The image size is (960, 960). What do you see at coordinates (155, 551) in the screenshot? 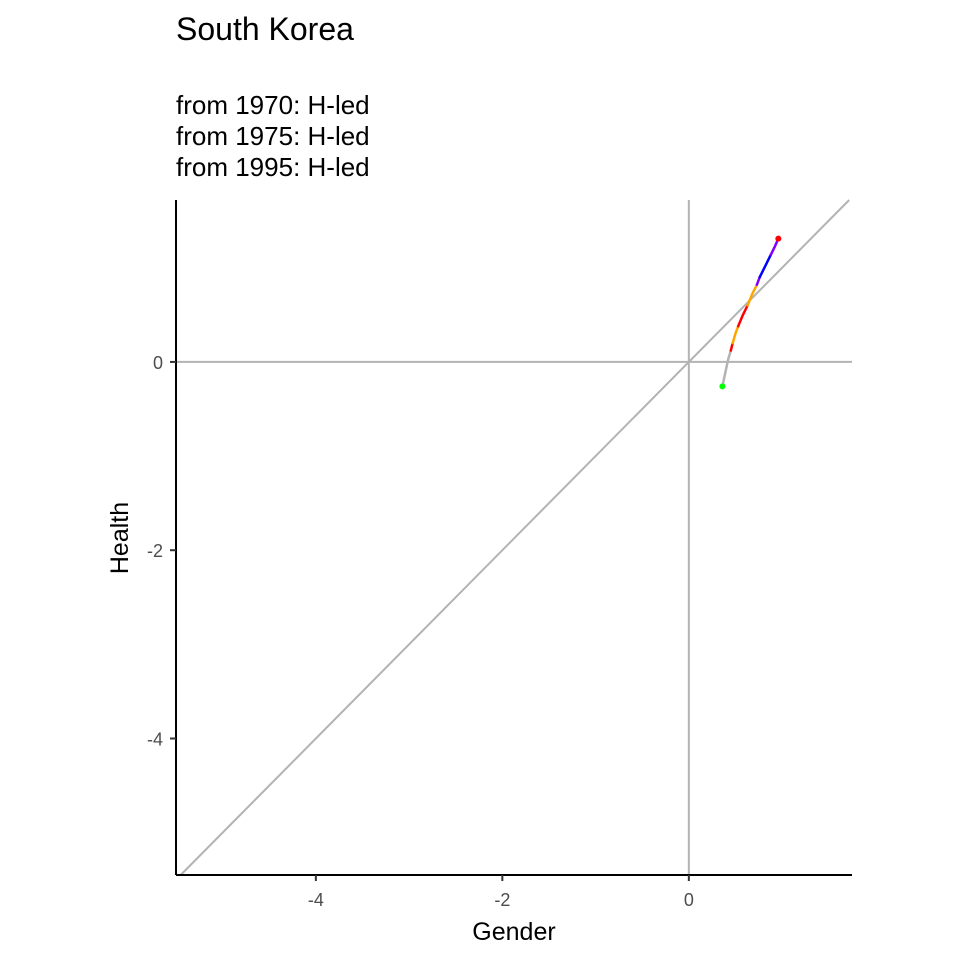
I see `y-tick-label: -2` at bounding box center [155, 551].